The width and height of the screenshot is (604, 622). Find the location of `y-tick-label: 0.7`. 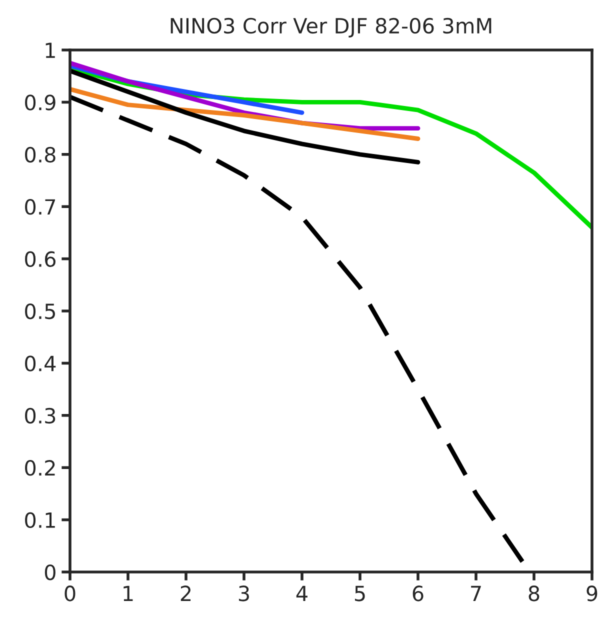

y-tick-label: 0.7 is located at coordinates (40, 207).